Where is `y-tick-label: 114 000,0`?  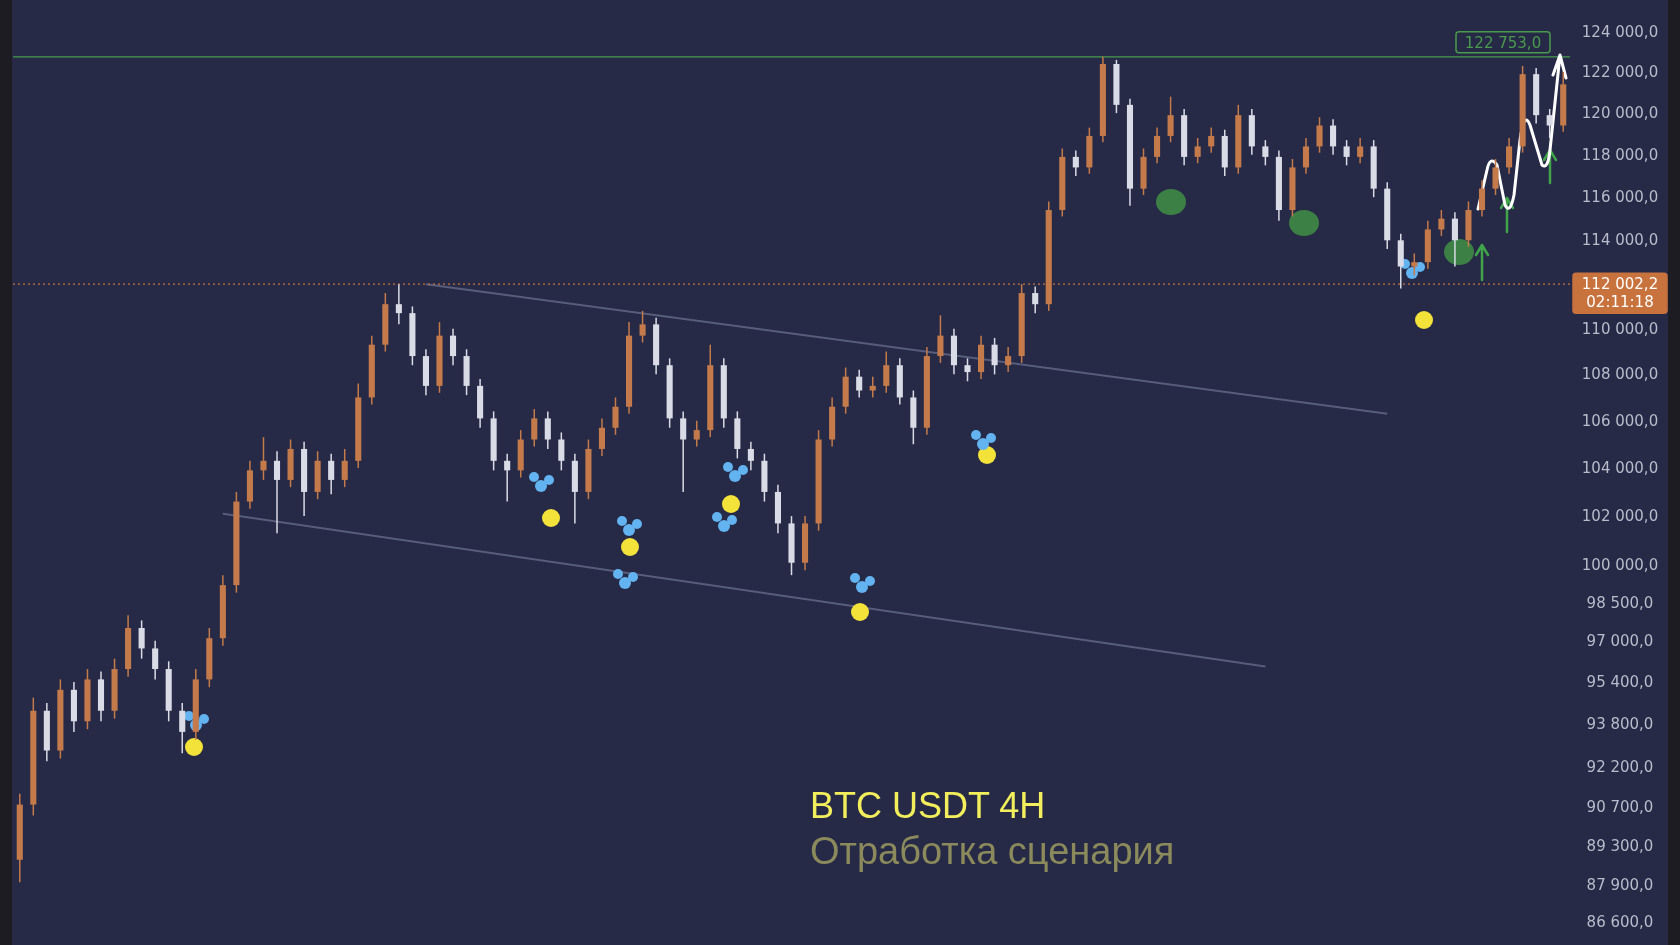
y-tick-label: 114 000,0 is located at coordinates (1620, 240).